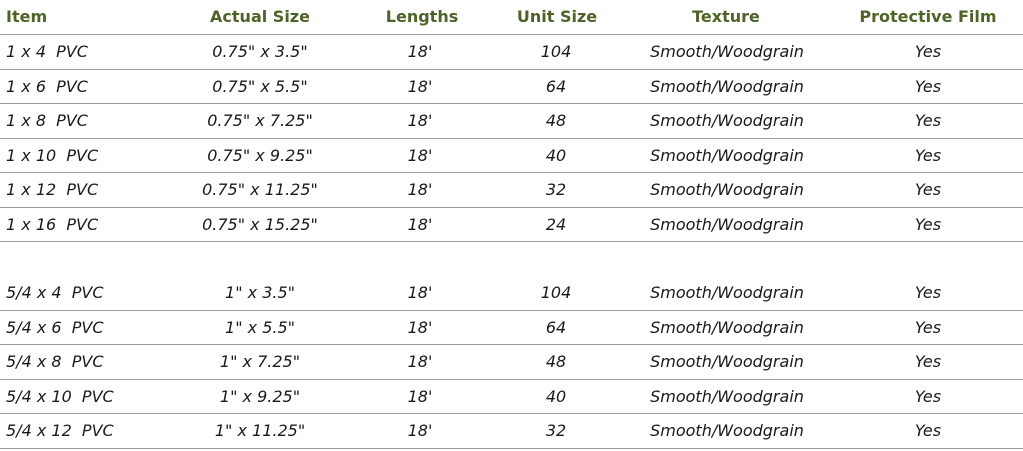  Describe the element at coordinates (27, 16) in the screenshot. I see `header-item: Item` at that location.